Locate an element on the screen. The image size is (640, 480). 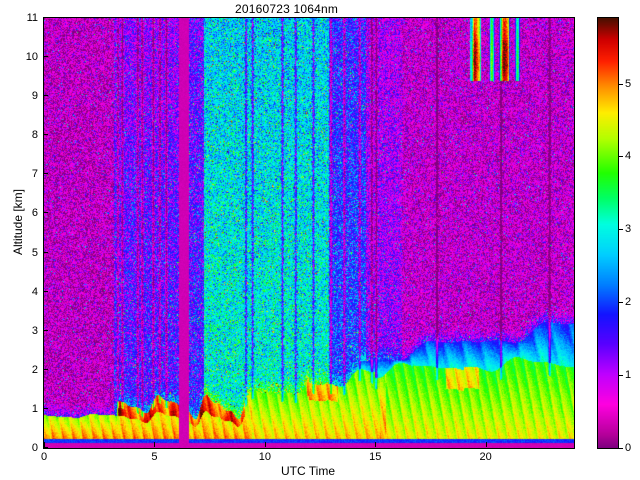
y-axis-ticks: 0 1 2 3 4 5 6 7 8 9 10 11 is located at coordinates (19, 233).